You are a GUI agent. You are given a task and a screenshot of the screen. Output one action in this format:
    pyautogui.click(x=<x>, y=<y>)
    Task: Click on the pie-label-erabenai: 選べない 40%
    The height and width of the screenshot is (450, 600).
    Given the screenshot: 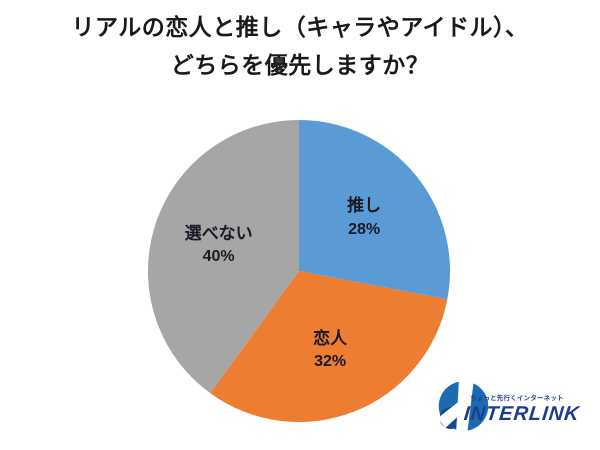 What is the action you would take?
    pyautogui.click(x=219, y=245)
    